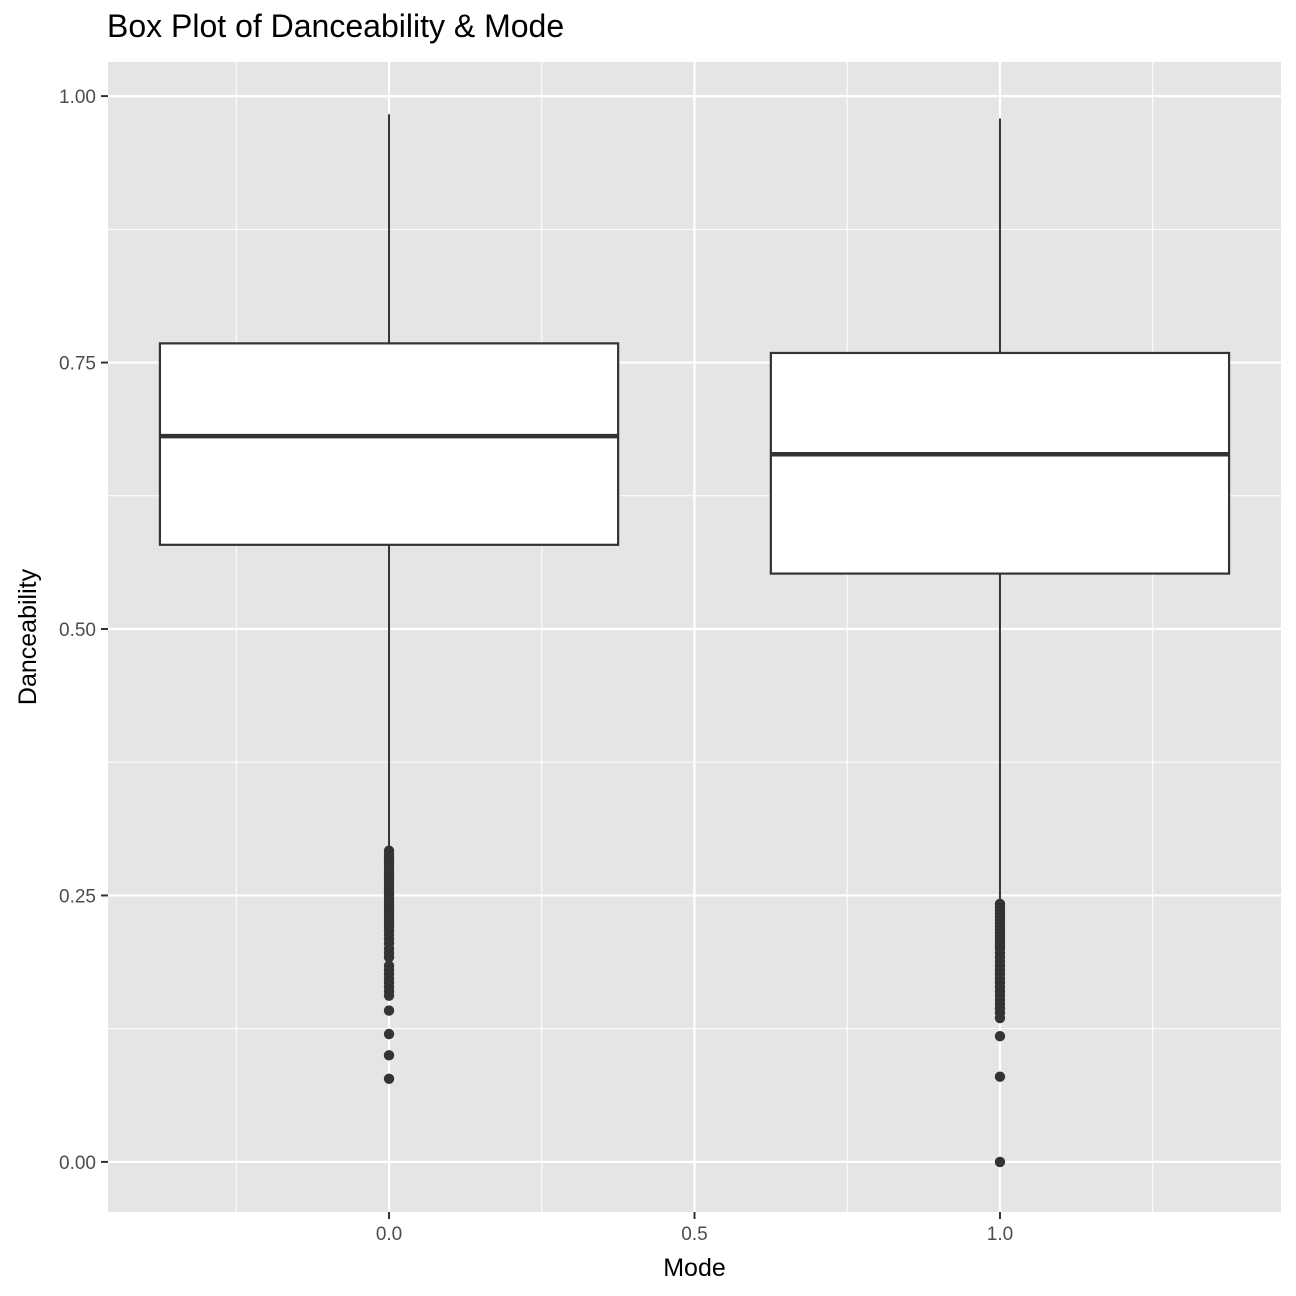  What do you see at coordinates (77, 630) in the screenshot?
I see `y-tick-label: 0.50` at bounding box center [77, 630].